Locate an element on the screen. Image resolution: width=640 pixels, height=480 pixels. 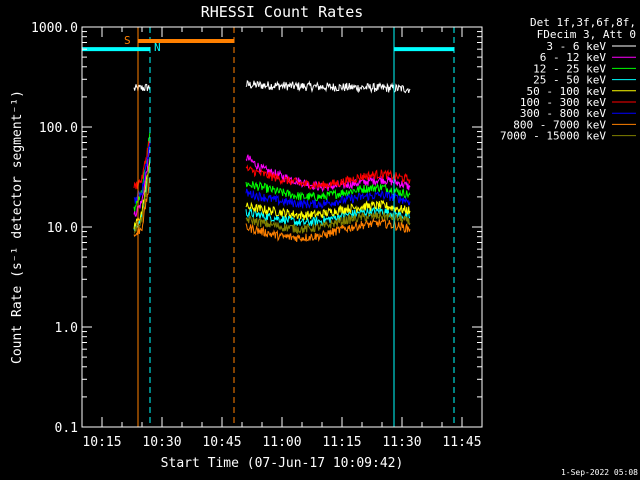
series-3-6-kev is located at coordinates (272, 87).